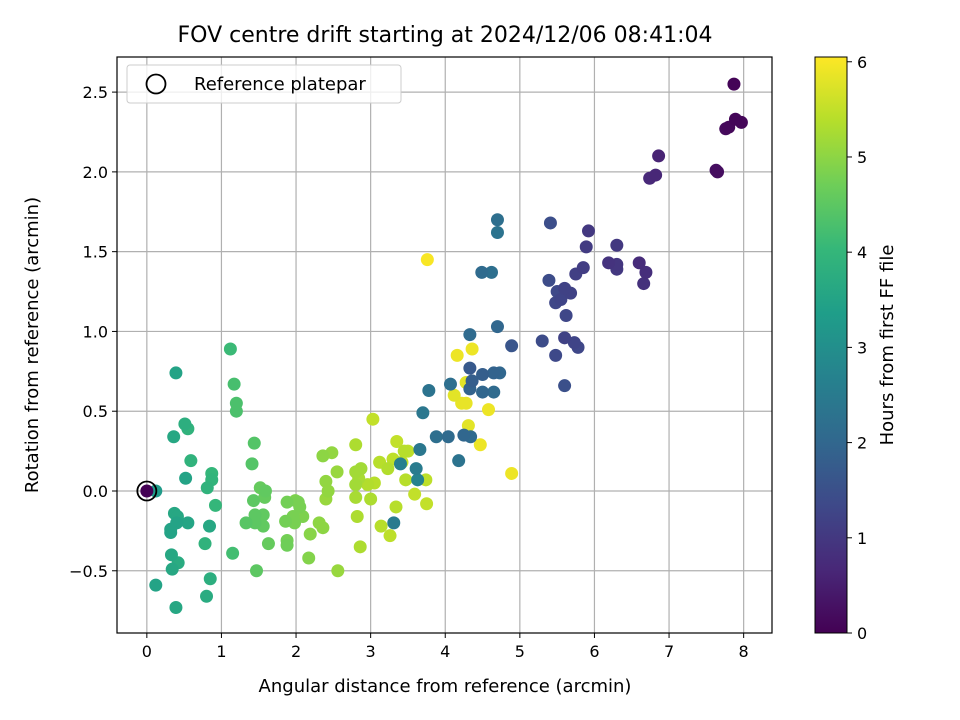  I want to click on colorbar-ticks: 0 1 2 3 4 5 6, so click(857, 348).